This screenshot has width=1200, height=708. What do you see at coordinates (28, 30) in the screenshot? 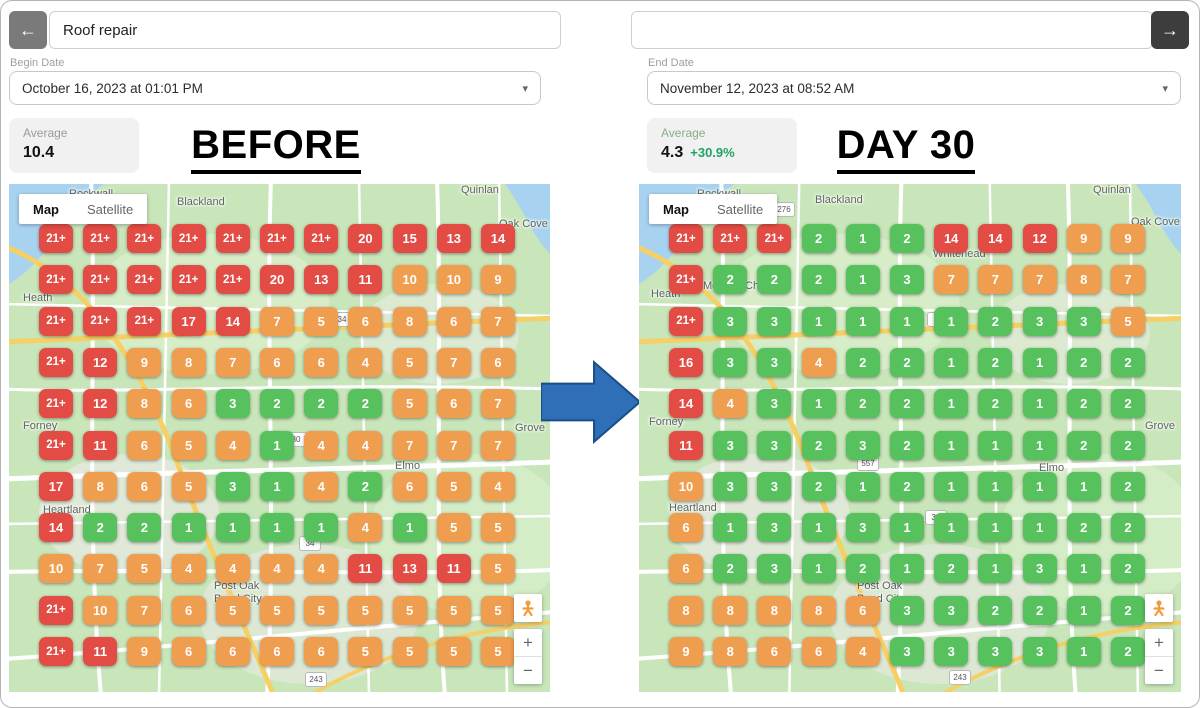
I see `back-button: ←` at bounding box center [28, 30].